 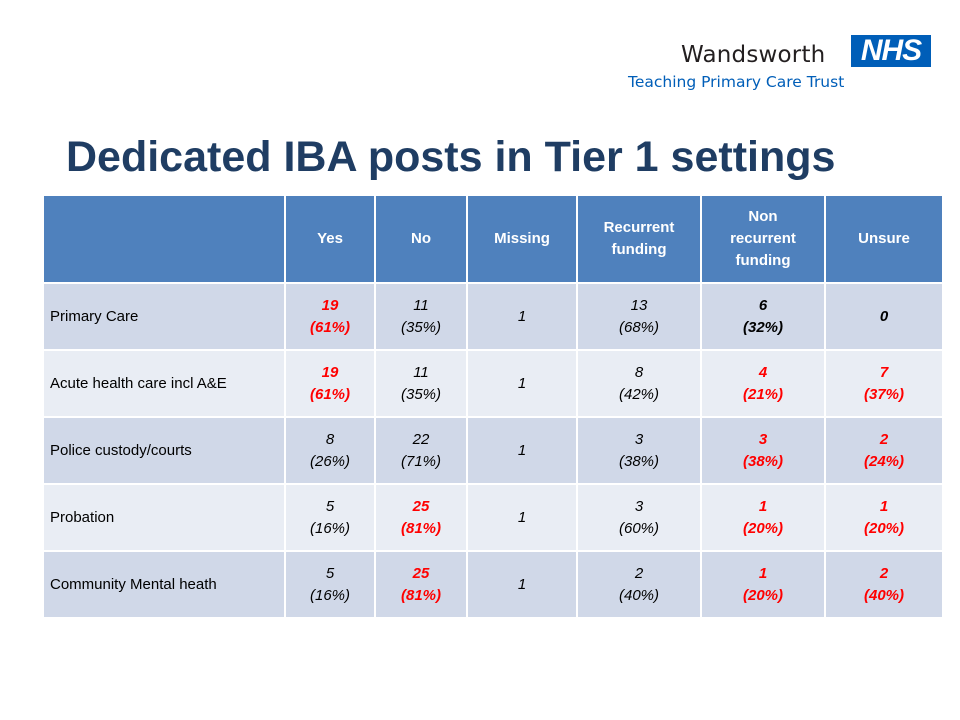 I want to click on row-label: Probation, so click(x=164, y=517).